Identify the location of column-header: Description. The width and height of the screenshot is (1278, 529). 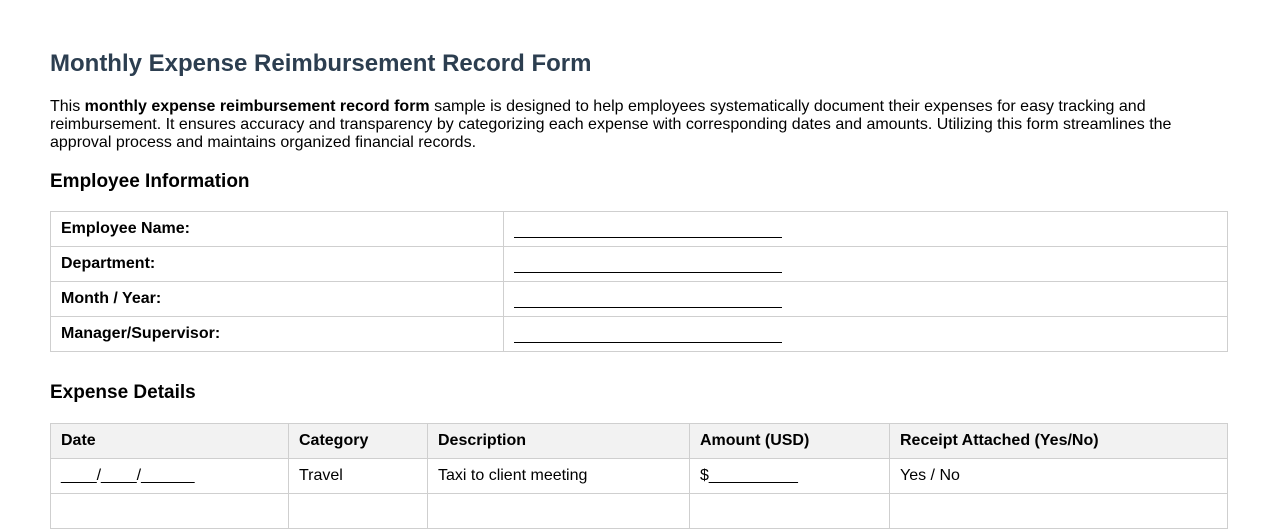
(558, 441).